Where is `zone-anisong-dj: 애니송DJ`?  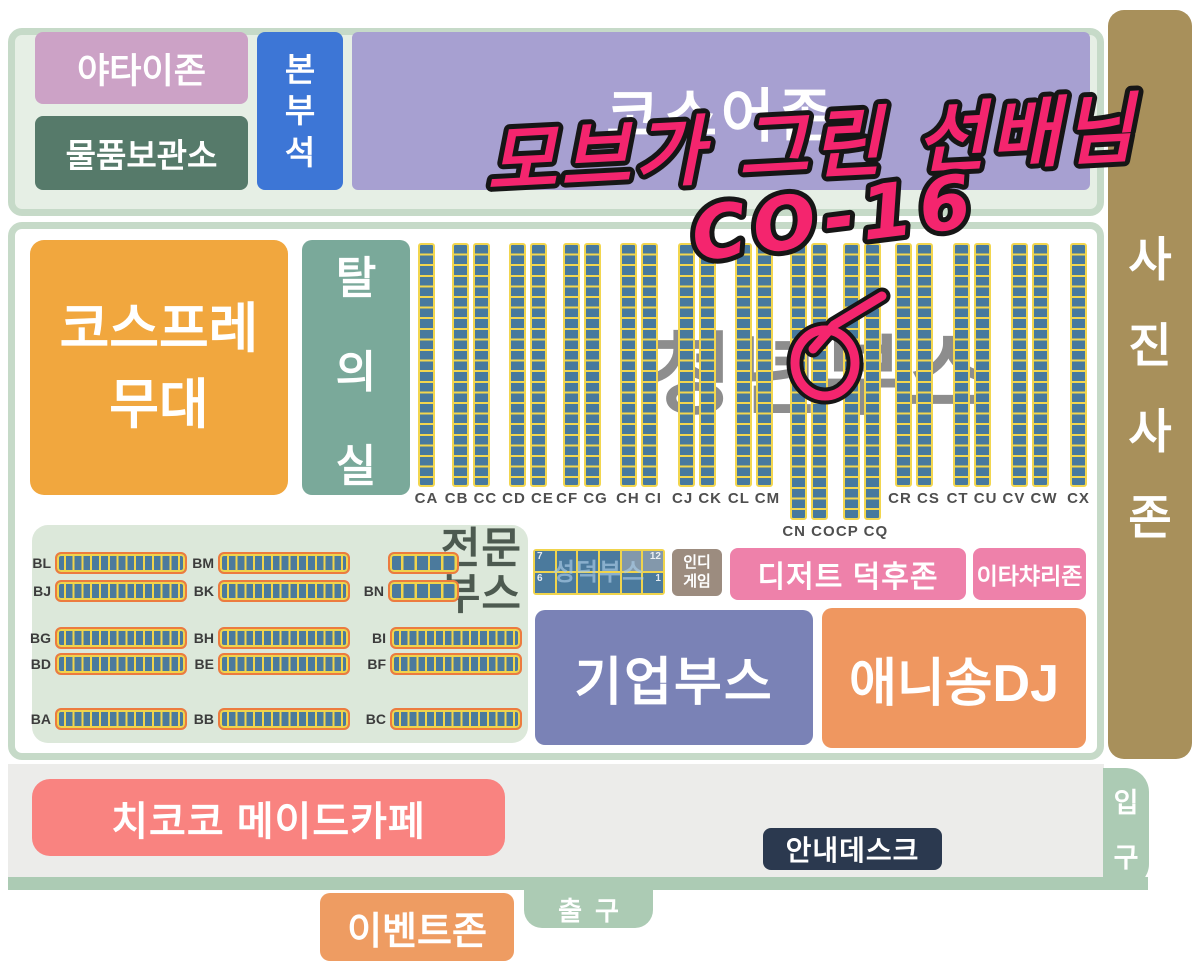
zone-anisong-dj: 애니송DJ is located at coordinates (954, 678).